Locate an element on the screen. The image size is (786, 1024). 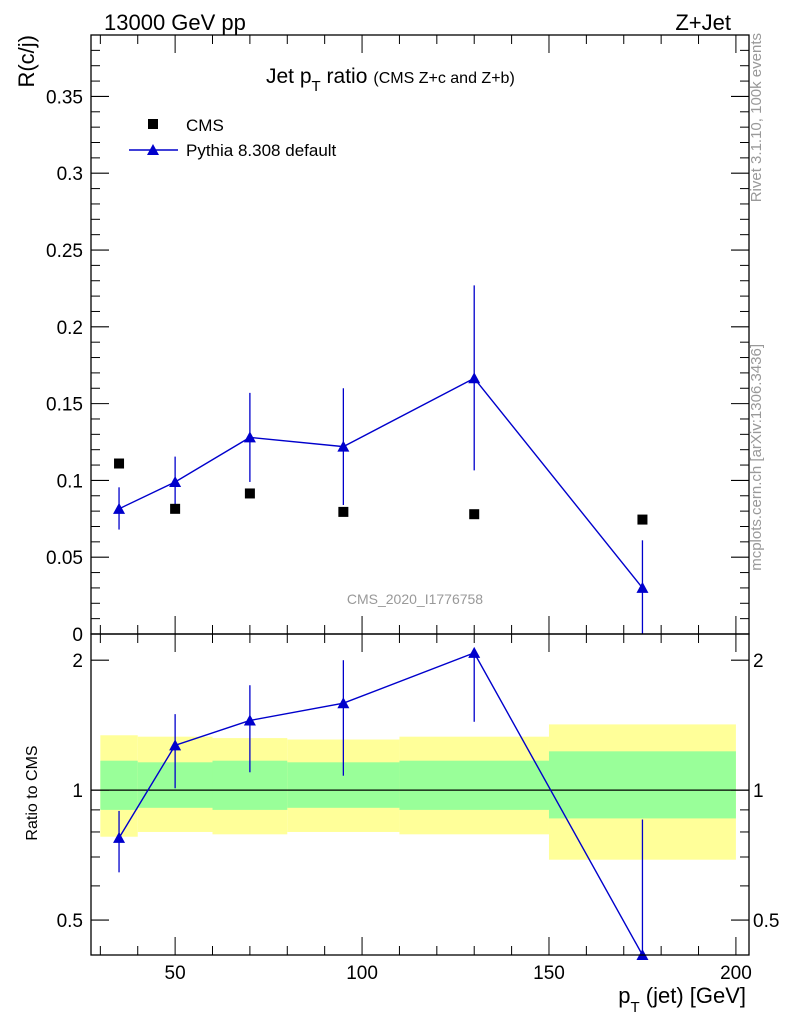
main-y-tick-label: 0 is located at coordinates (77, 635).